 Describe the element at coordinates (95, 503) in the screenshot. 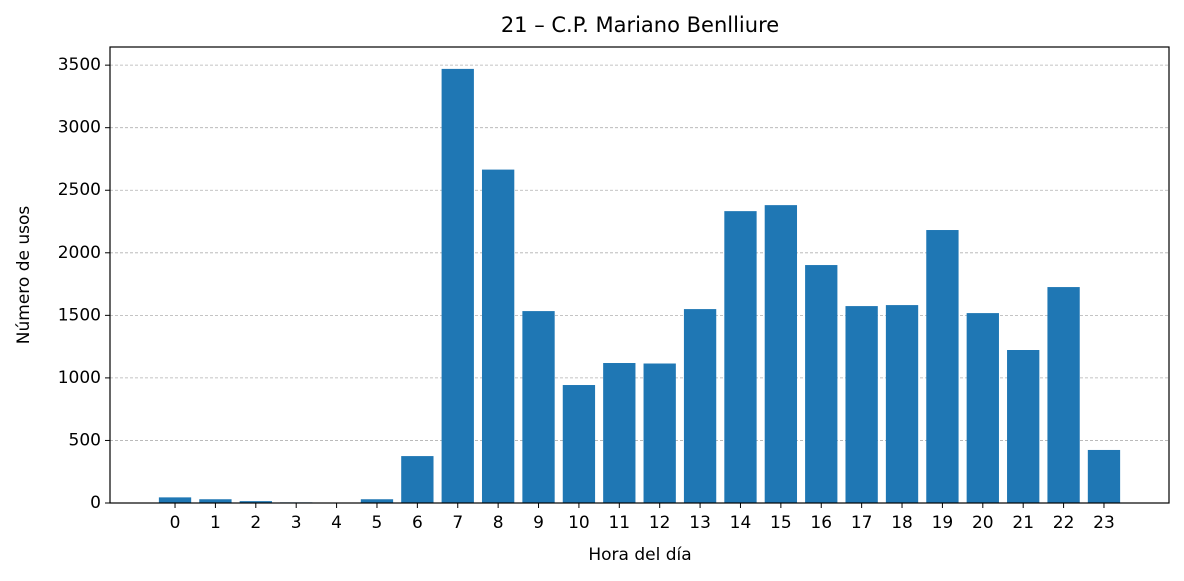

I see `y-tick-label: 0` at that location.